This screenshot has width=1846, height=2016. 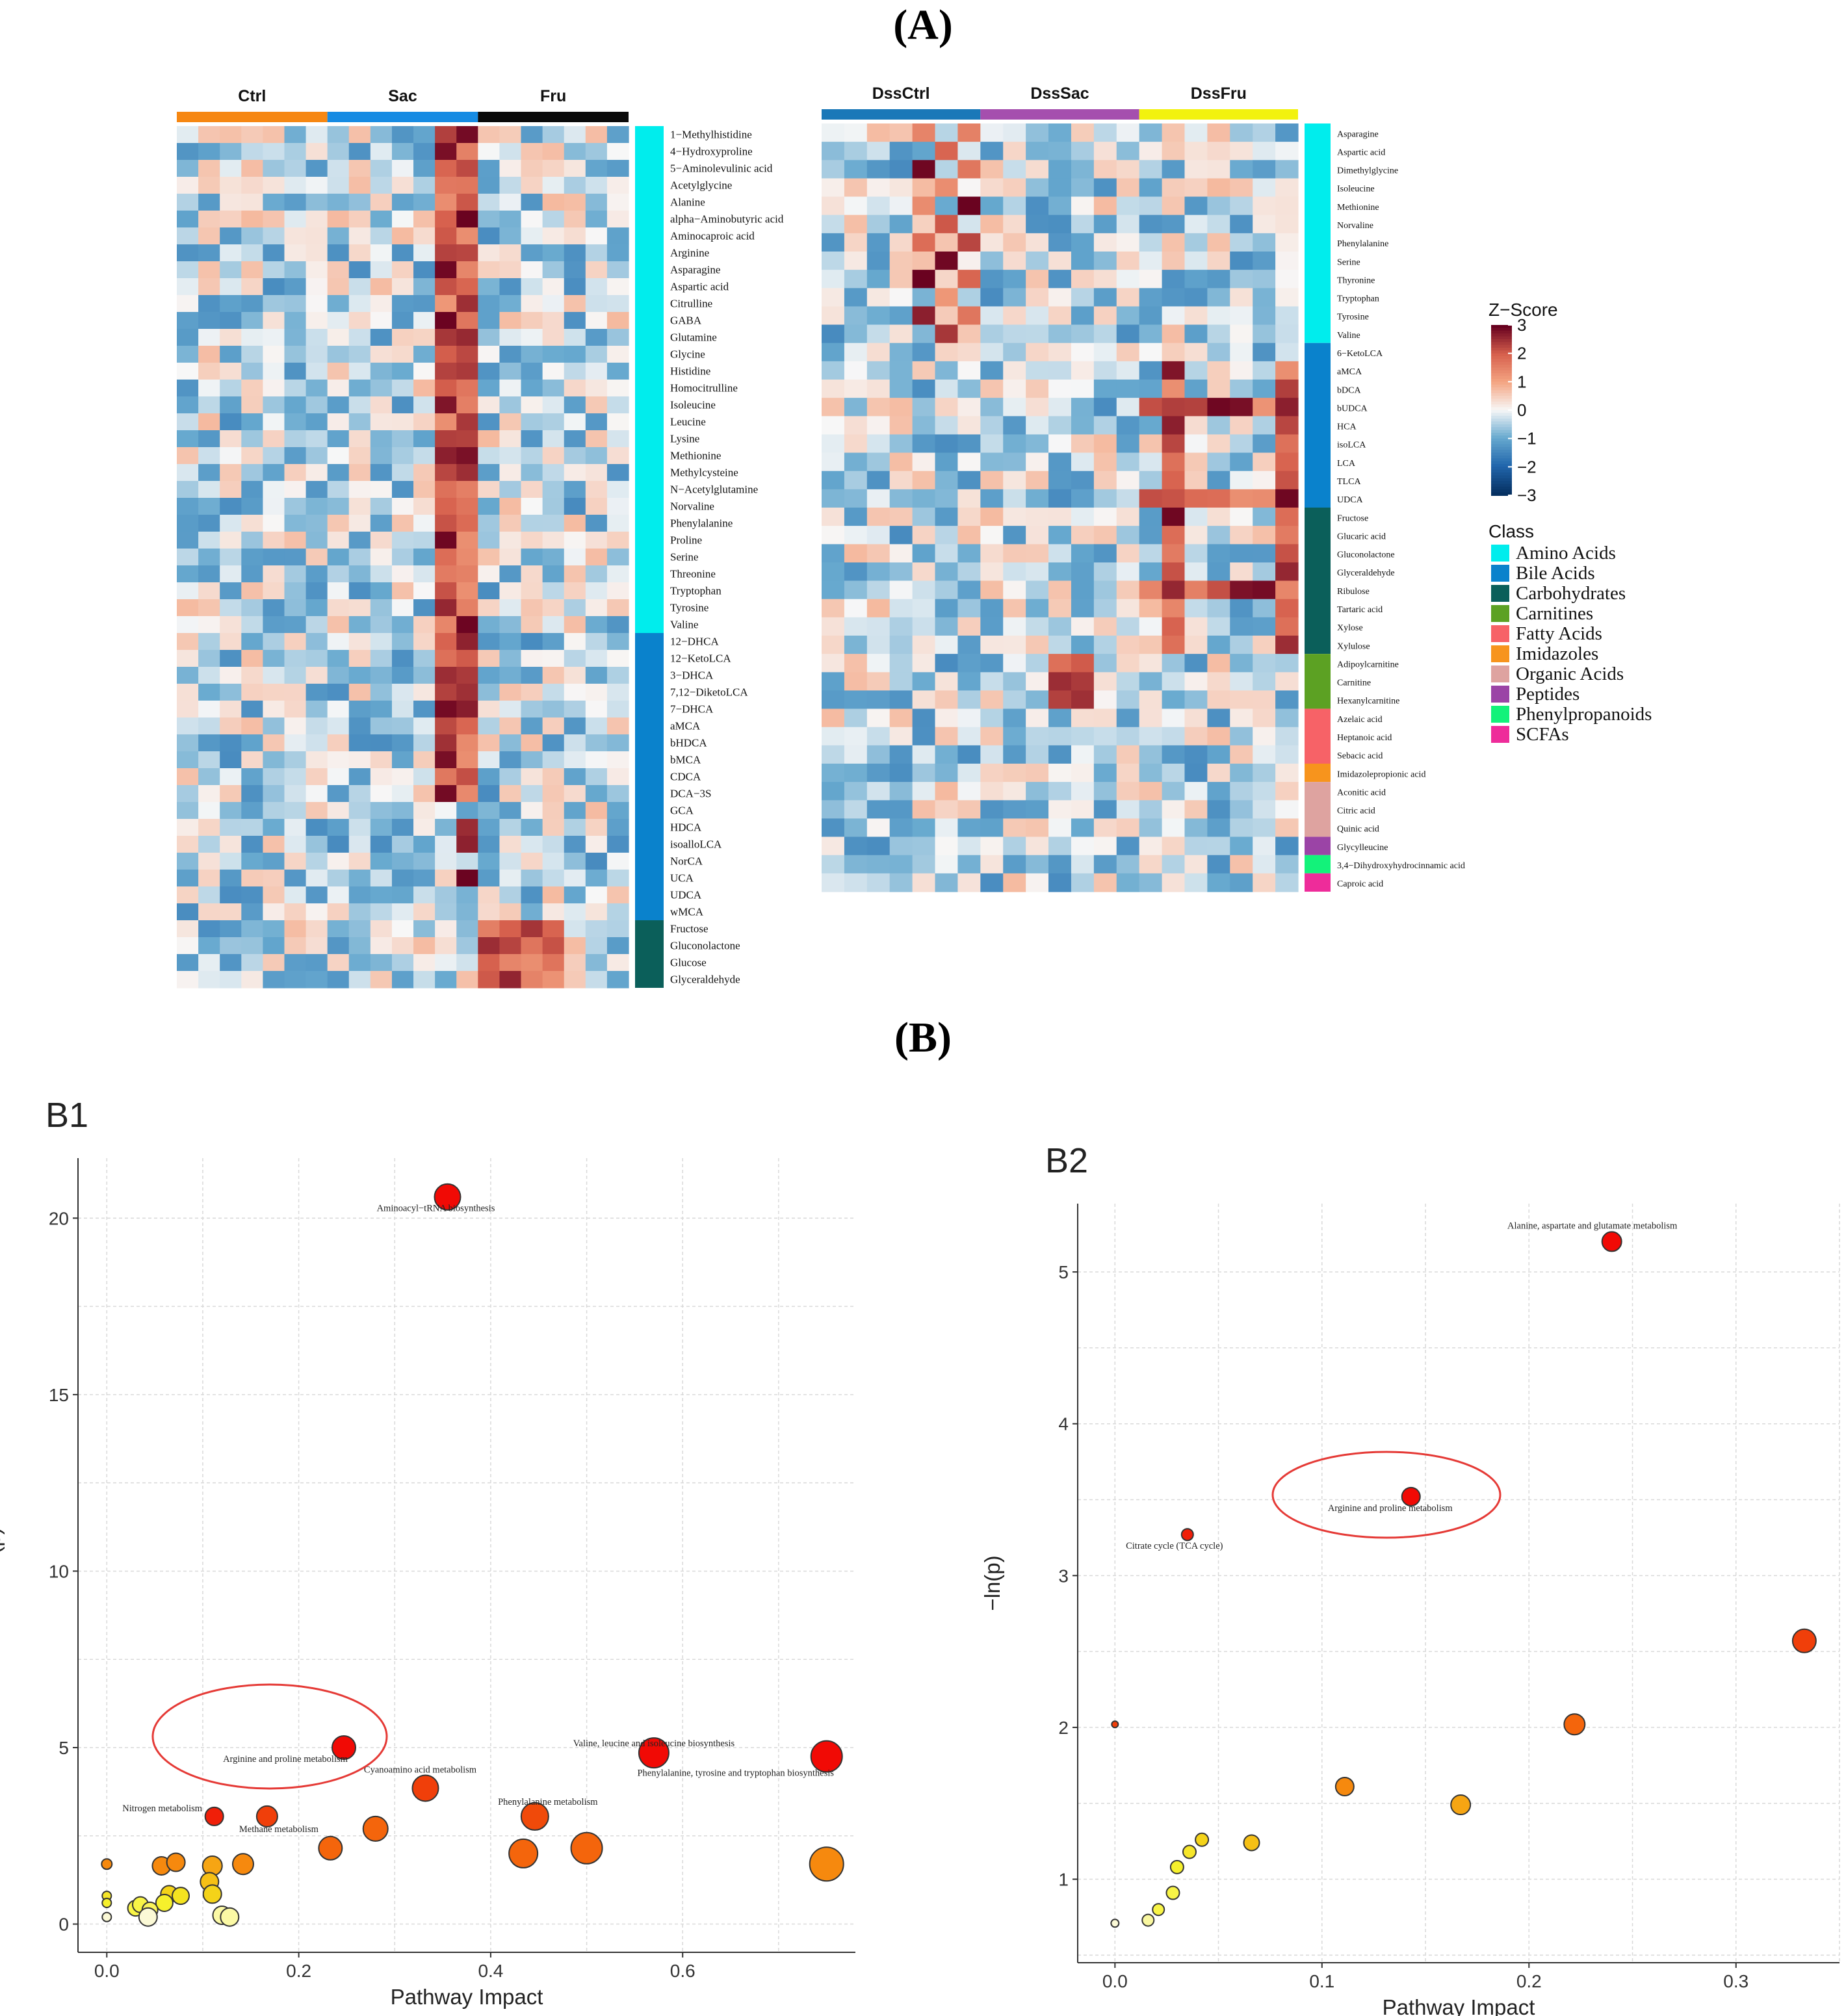 What do you see at coordinates (1063, 1728) in the screenshot?
I see `y-tick-label: 2` at bounding box center [1063, 1728].